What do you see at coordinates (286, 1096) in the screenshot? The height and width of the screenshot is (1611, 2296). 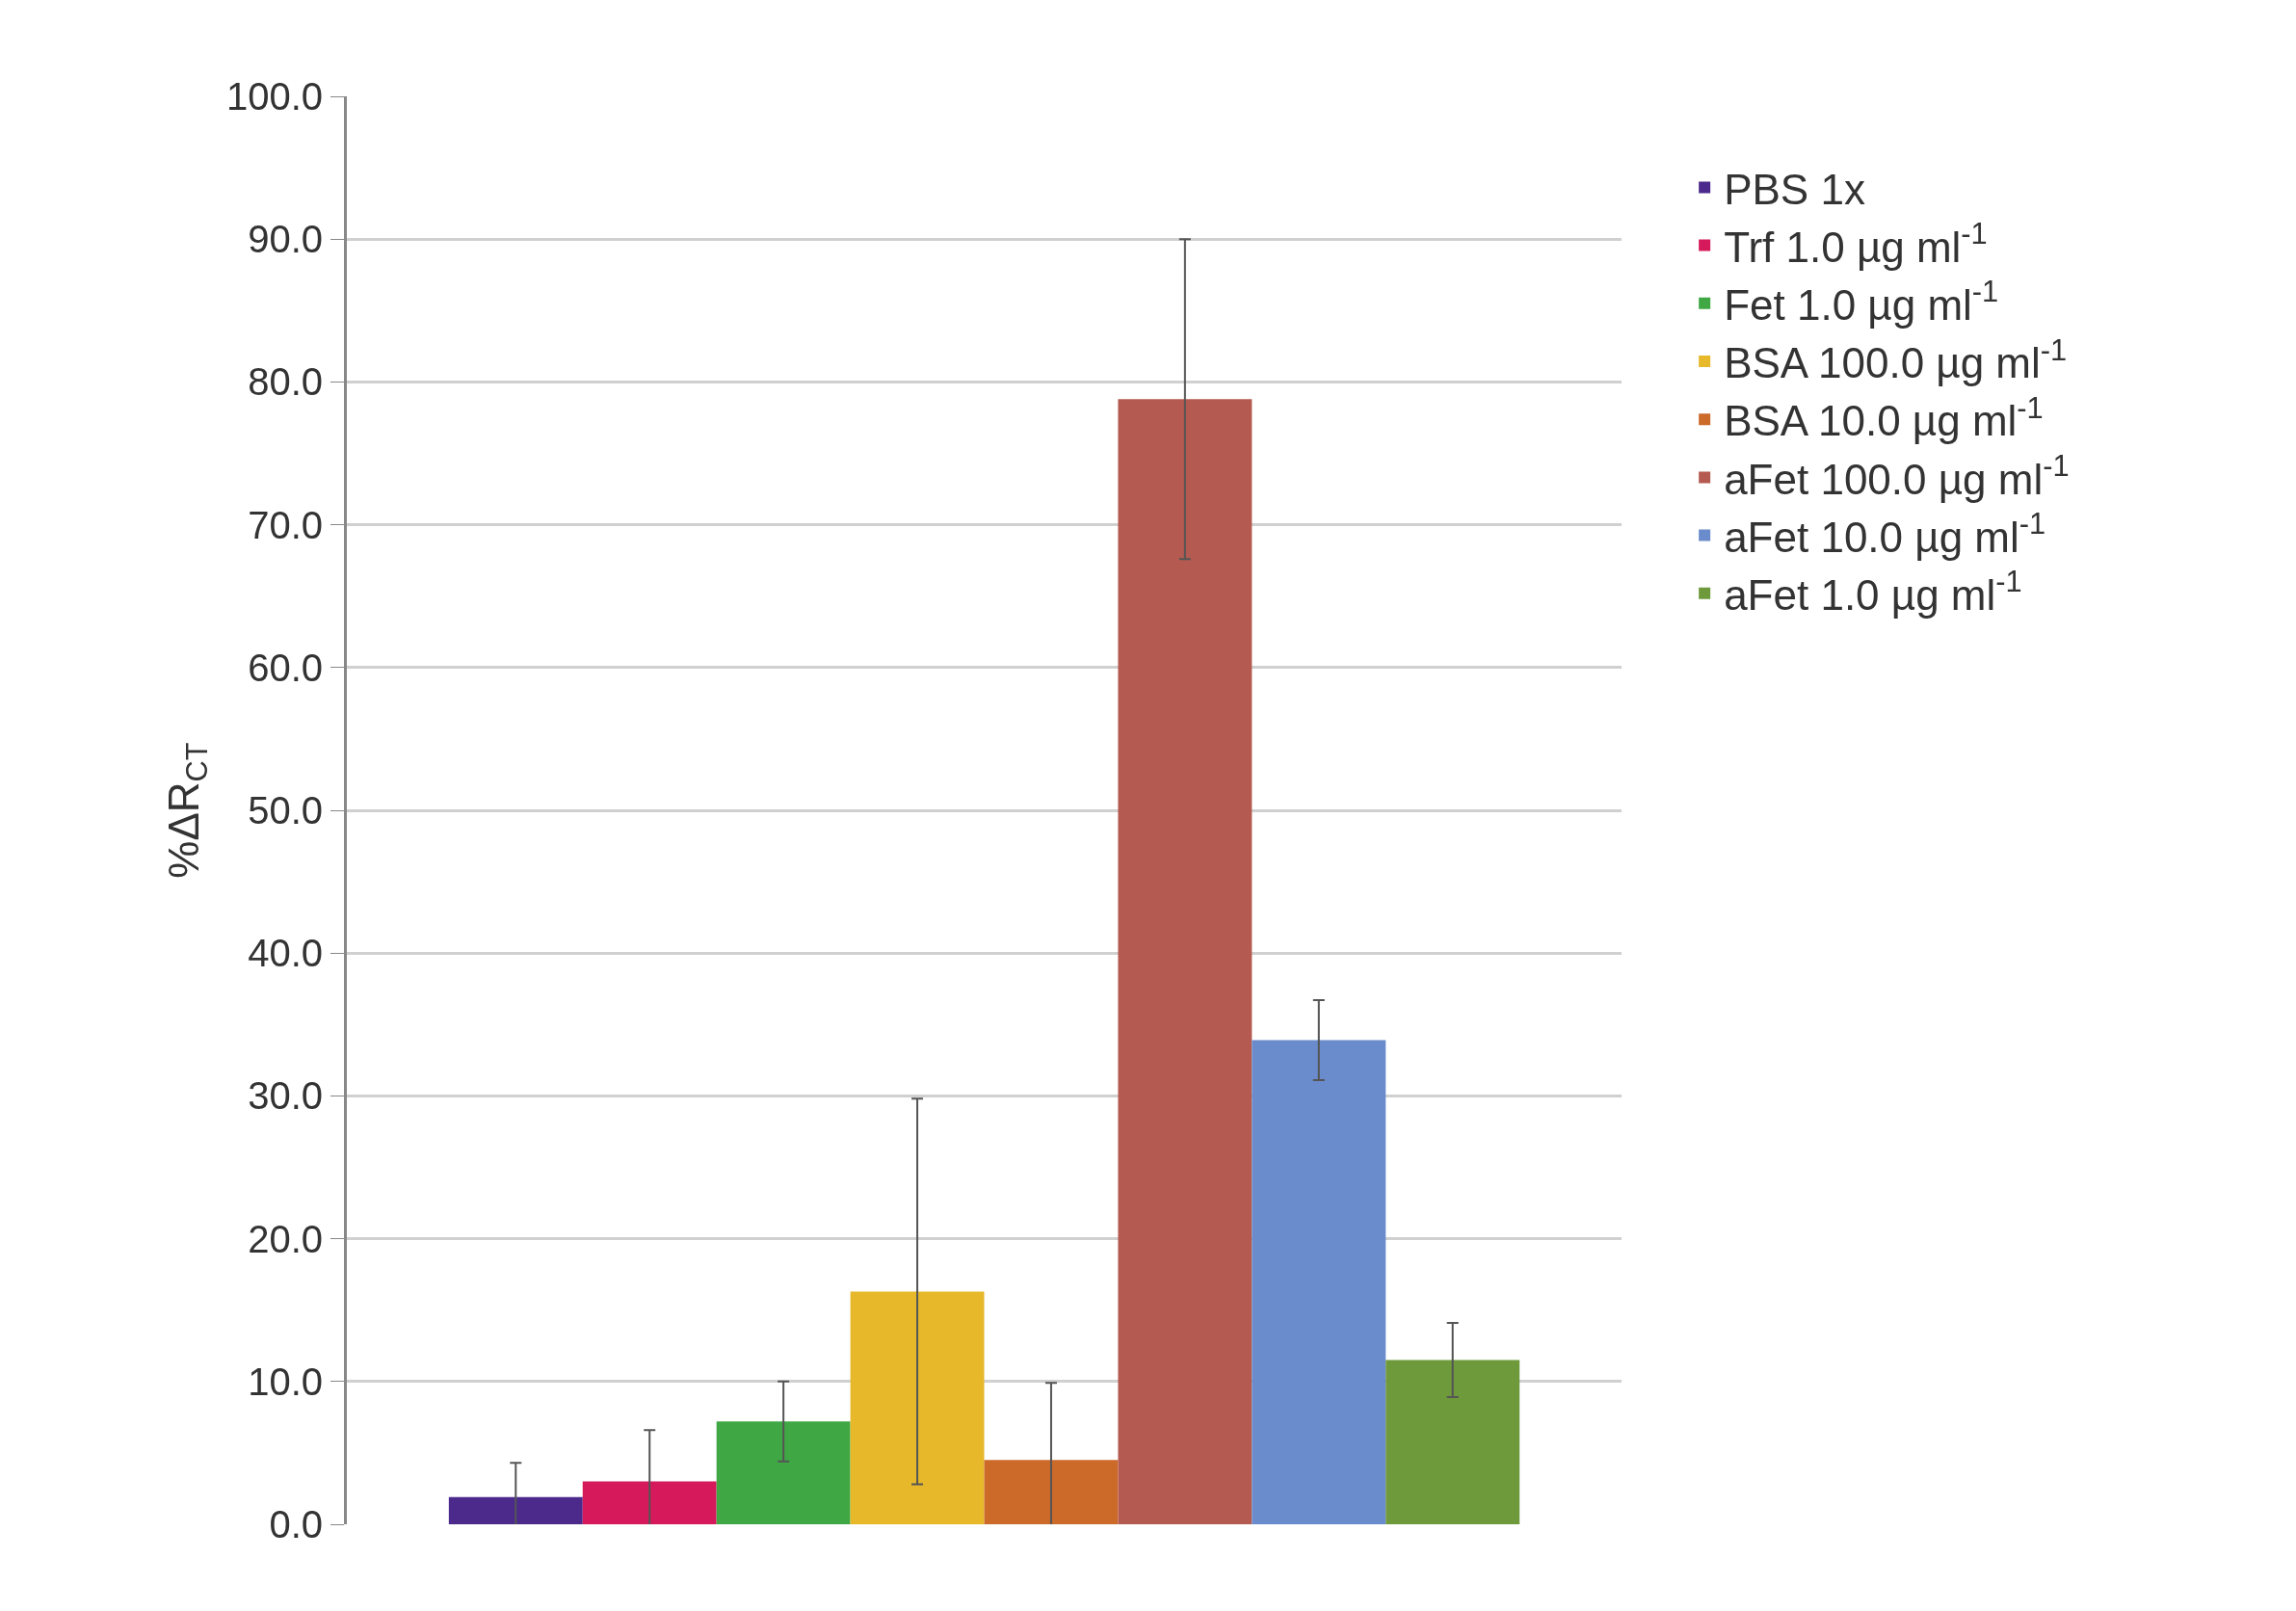 I see `y-tick-label: 30.0` at bounding box center [286, 1096].